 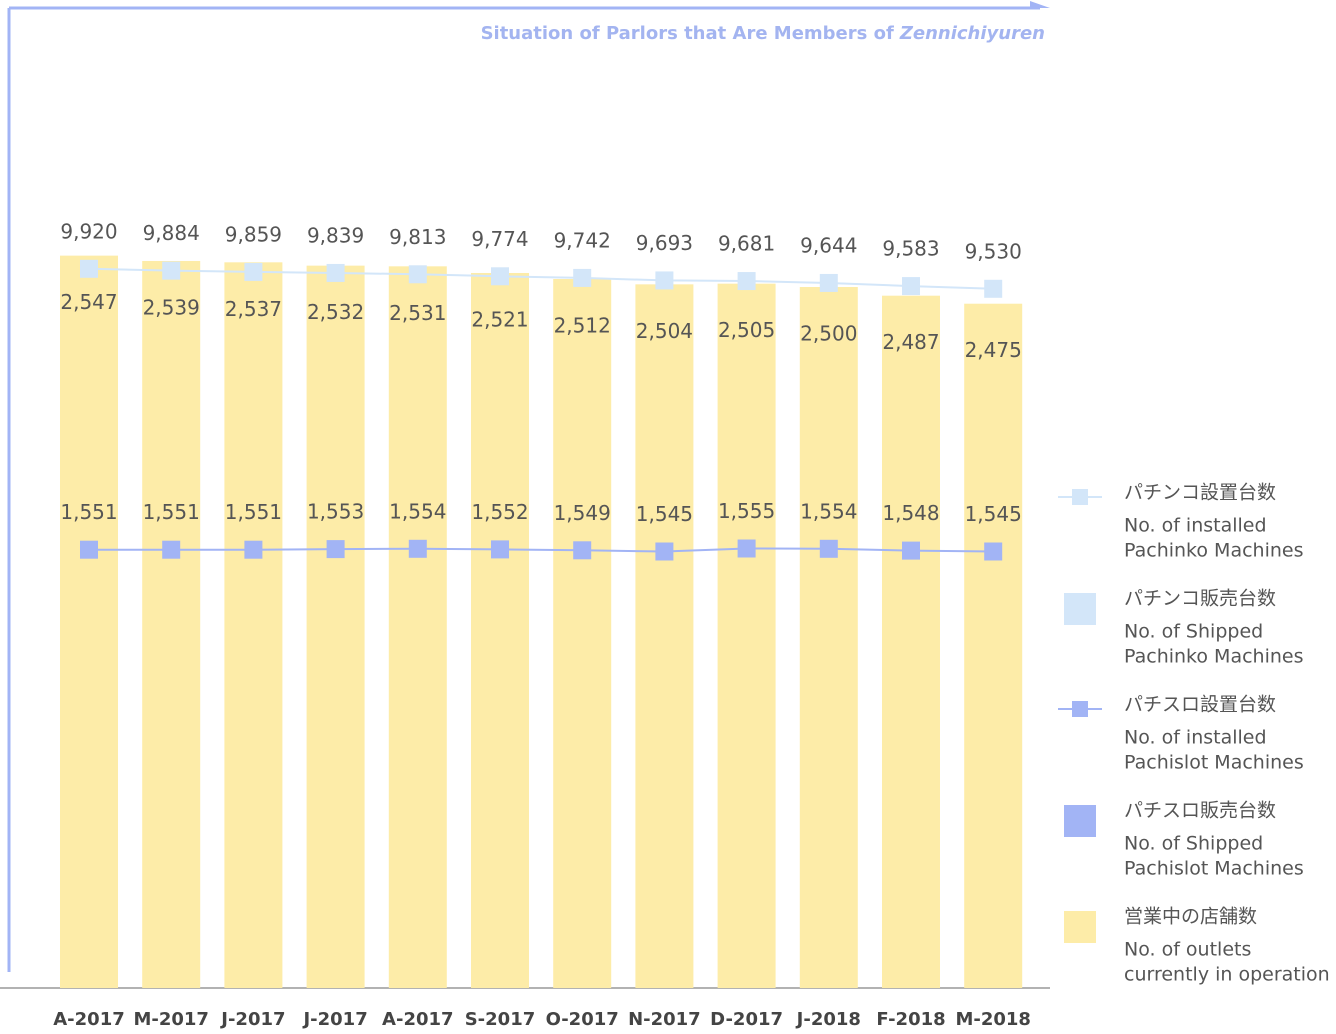 What do you see at coordinates (910, 249) in the screenshot?
I see `point-label: 9,583` at bounding box center [910, 249].